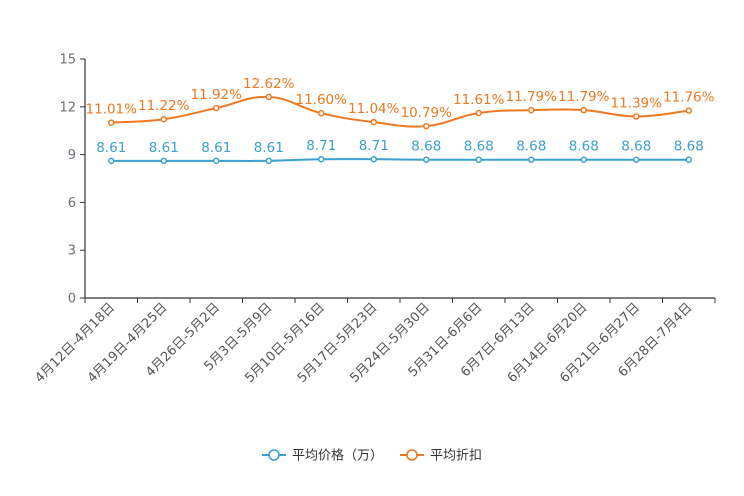  I want to click on data-label: 11.22%, so click(164, 106).